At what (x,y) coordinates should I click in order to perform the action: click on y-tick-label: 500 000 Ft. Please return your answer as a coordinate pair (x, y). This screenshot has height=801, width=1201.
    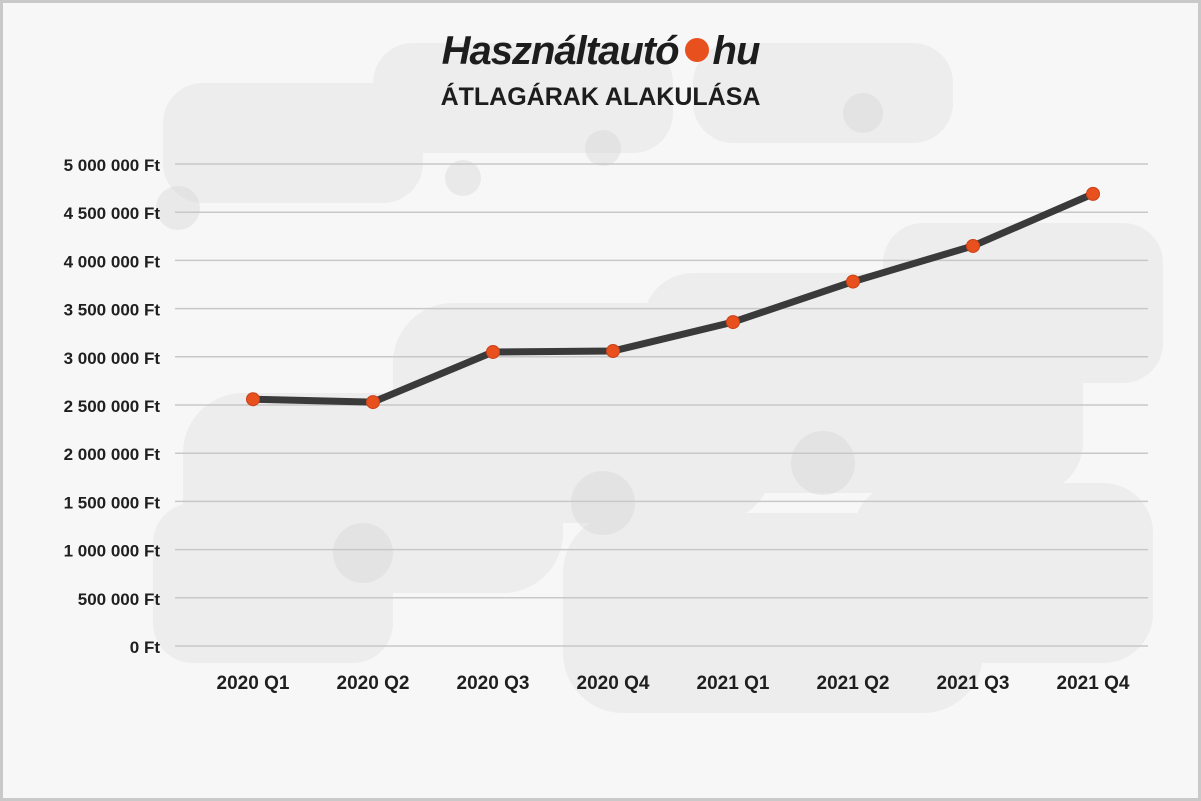
    Looking at the image, I should click on (119, 599).